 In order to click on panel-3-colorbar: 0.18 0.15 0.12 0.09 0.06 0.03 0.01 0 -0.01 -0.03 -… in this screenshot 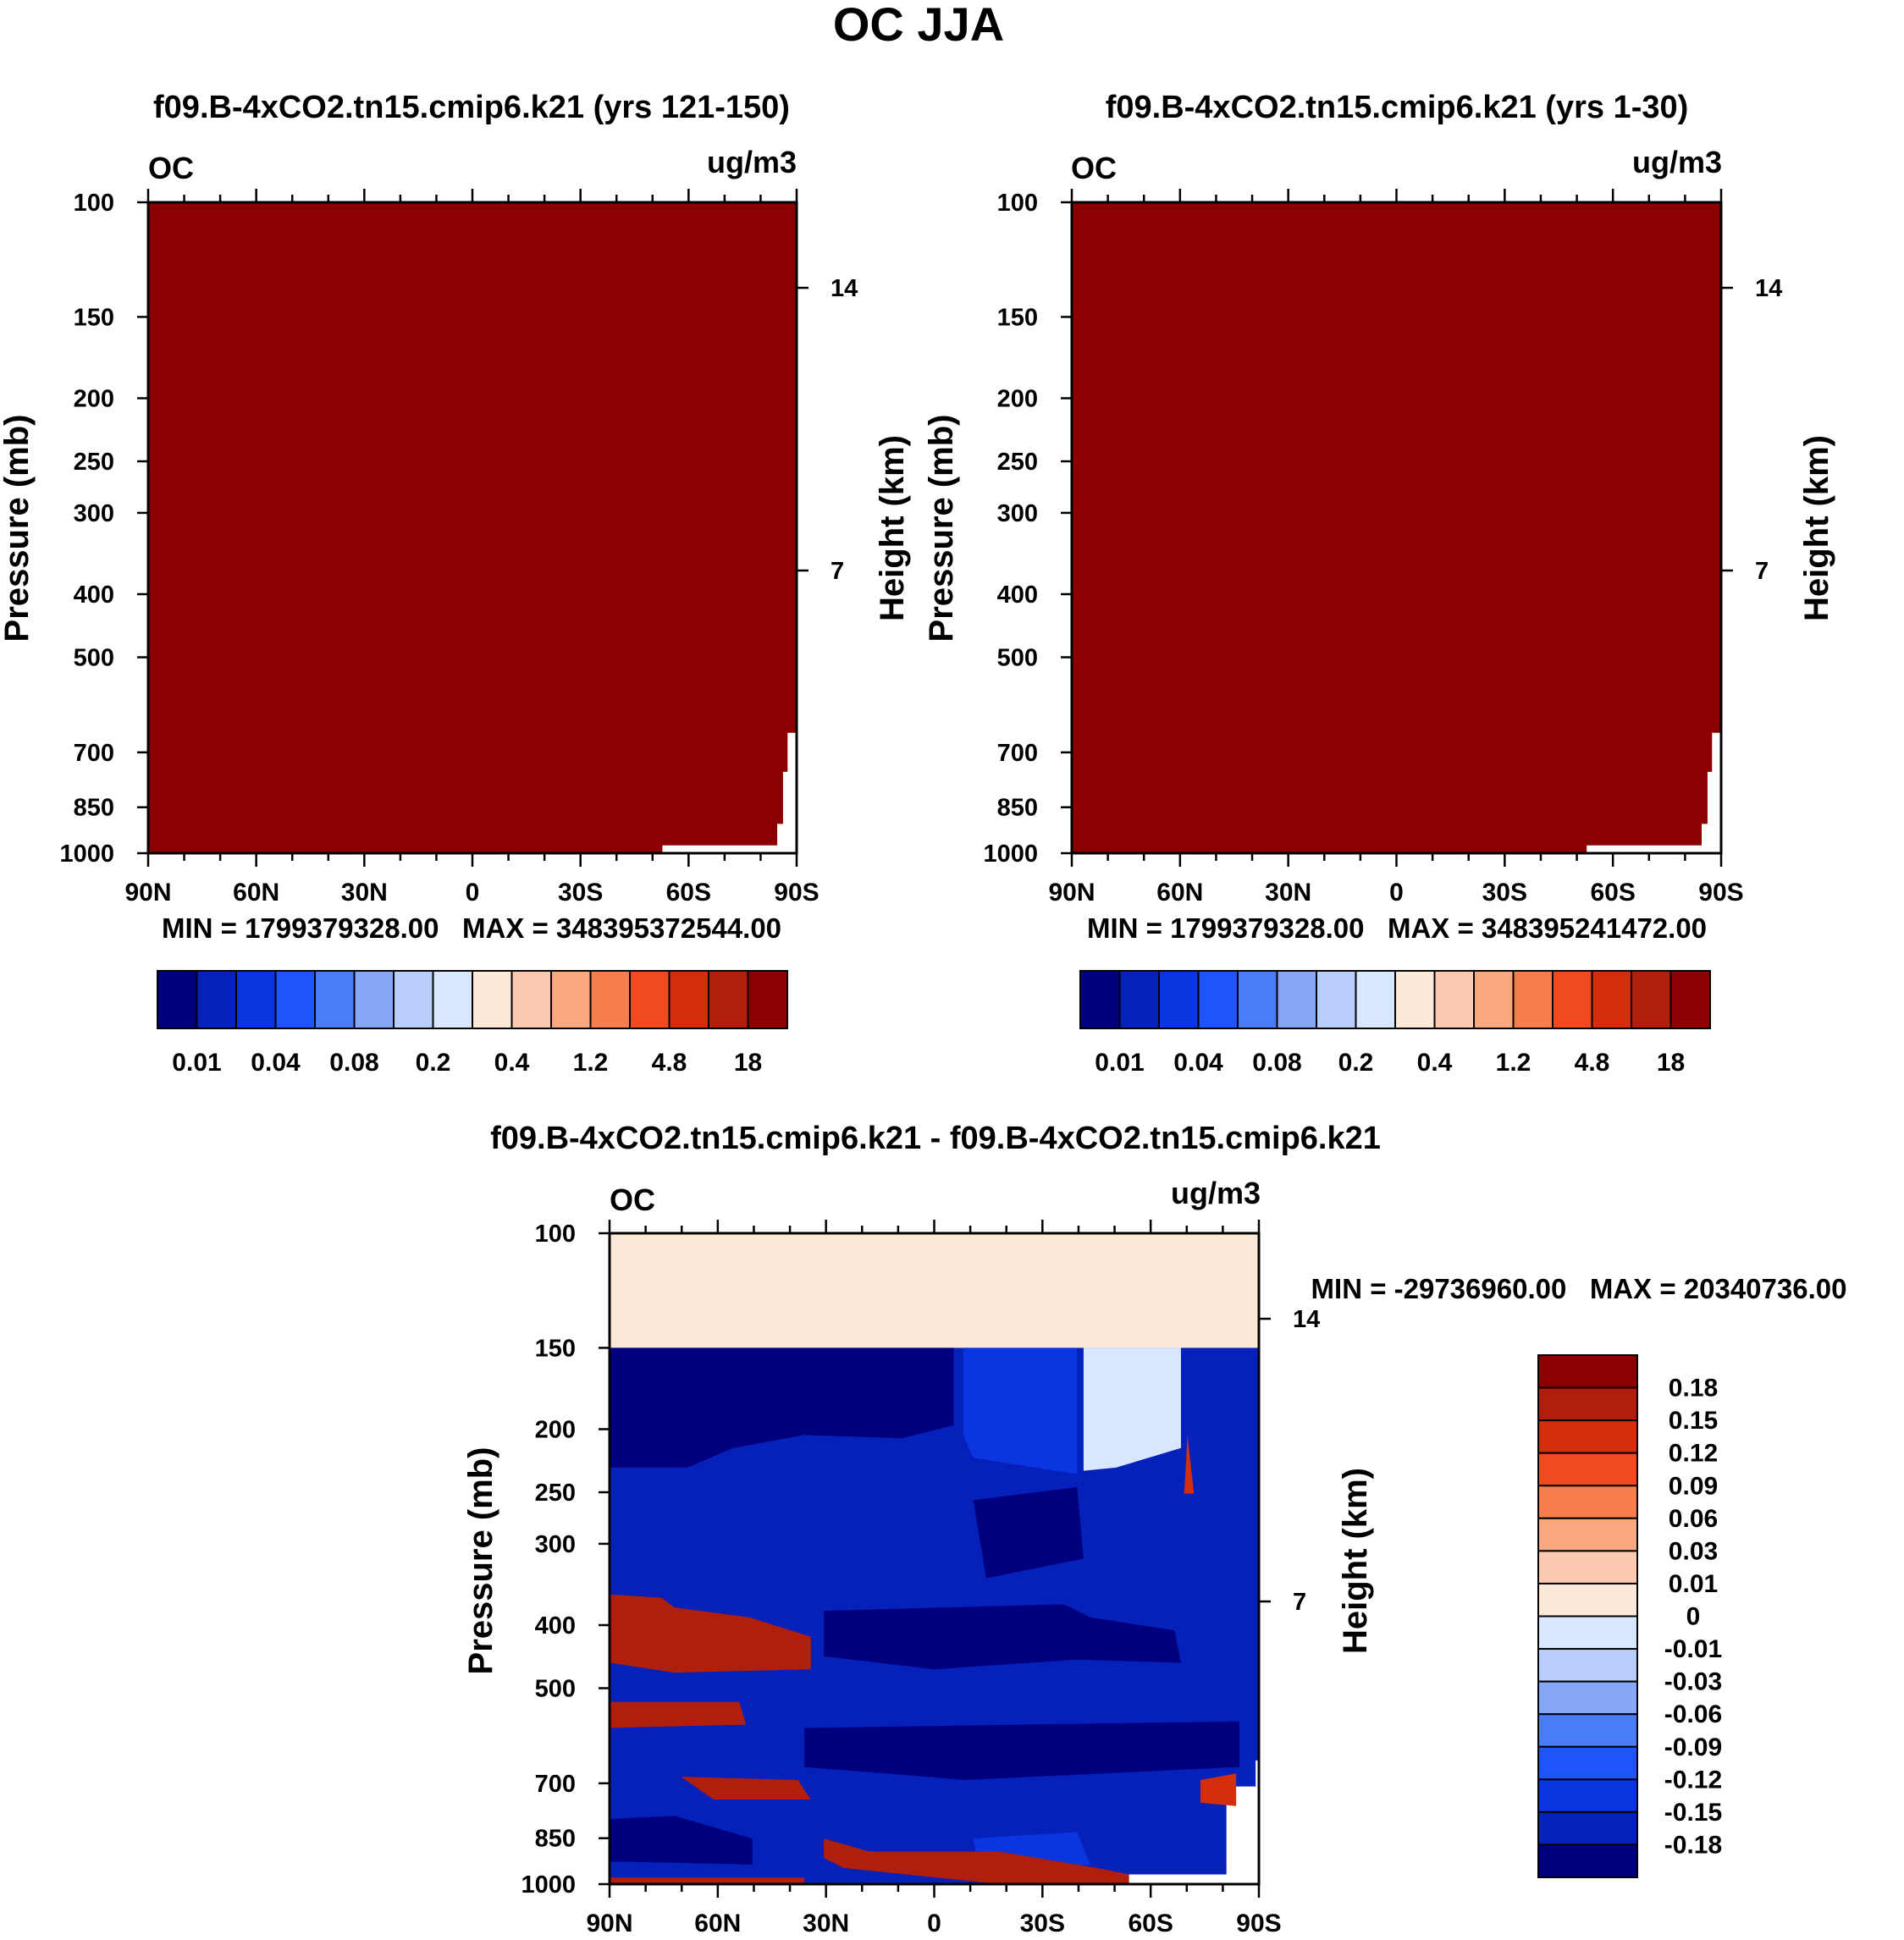, I will do `click(1629, 1616)`.